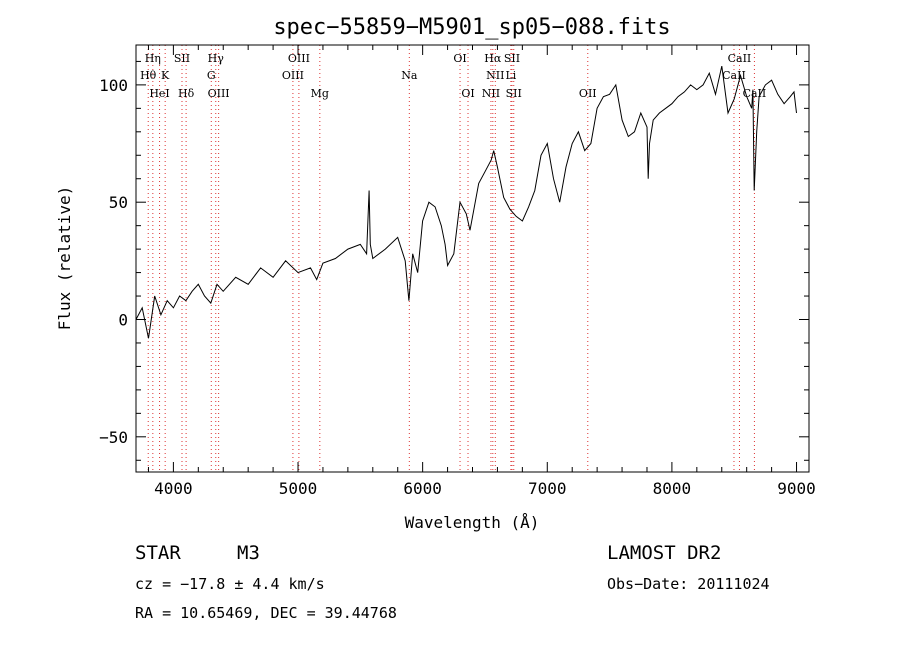 The height and width of the screenshot is (650, 900). Describe the element at coordinates (113, 85) in the screenshot. I see `y-tick-label: 100` at that location.